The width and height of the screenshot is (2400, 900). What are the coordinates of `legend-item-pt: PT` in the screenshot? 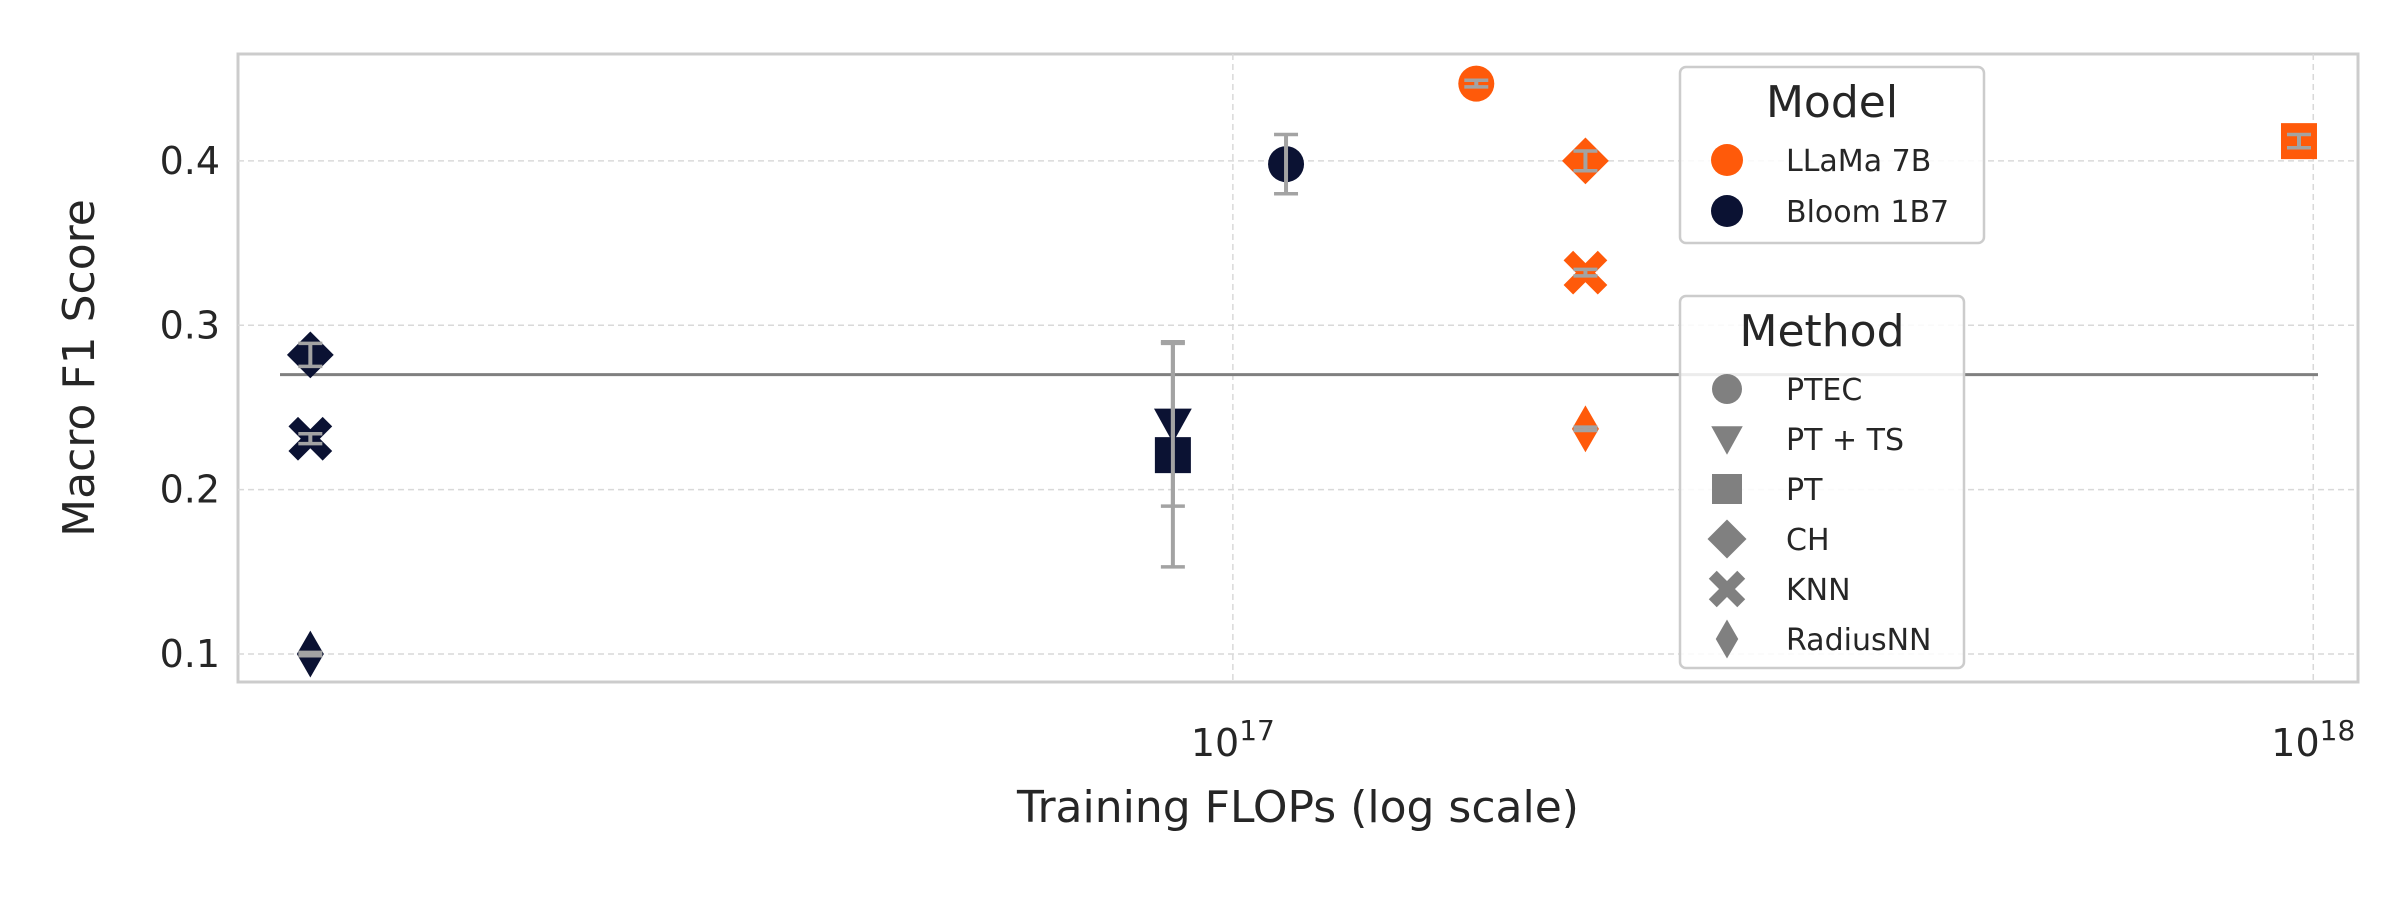 It's located at (1767, 490).